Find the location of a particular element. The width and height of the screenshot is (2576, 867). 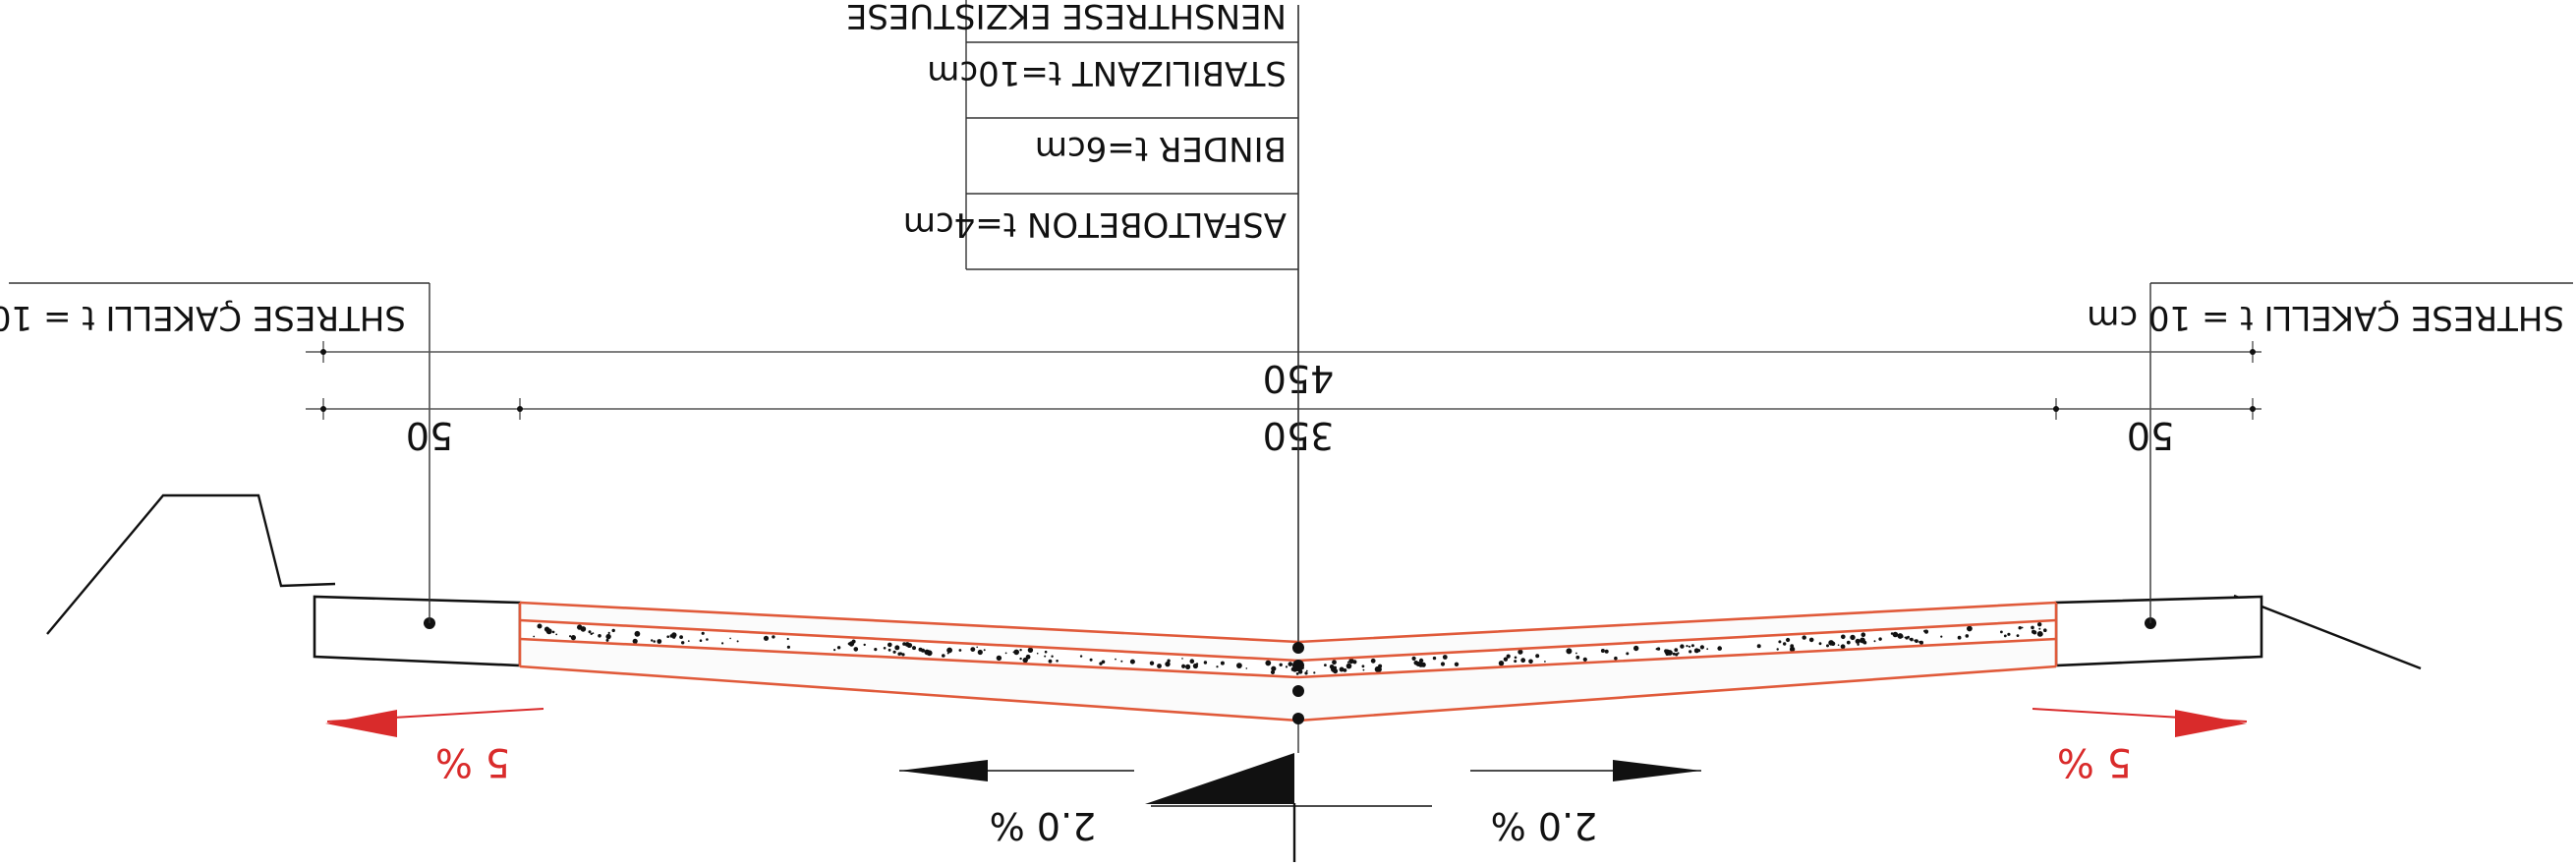

shoulders is located at coordinates (1288, 631).